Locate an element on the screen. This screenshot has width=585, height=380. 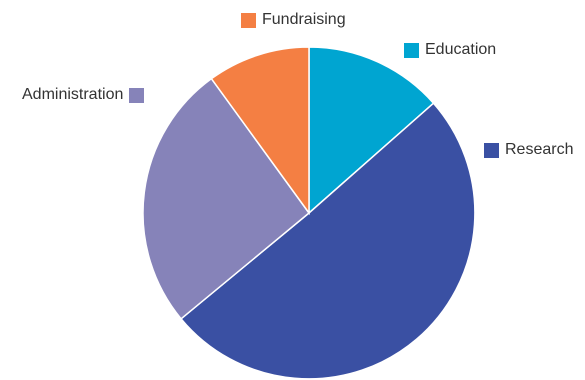
legend-label-administration: Administration is located at coordinates (73, 94).